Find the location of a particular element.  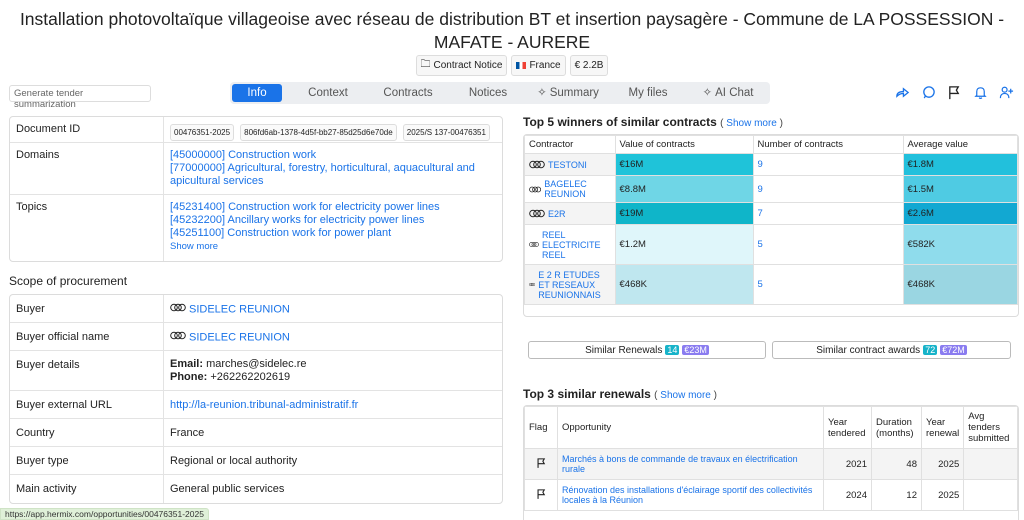

winner-count-link: 7 is located at coordinates (760, 213).